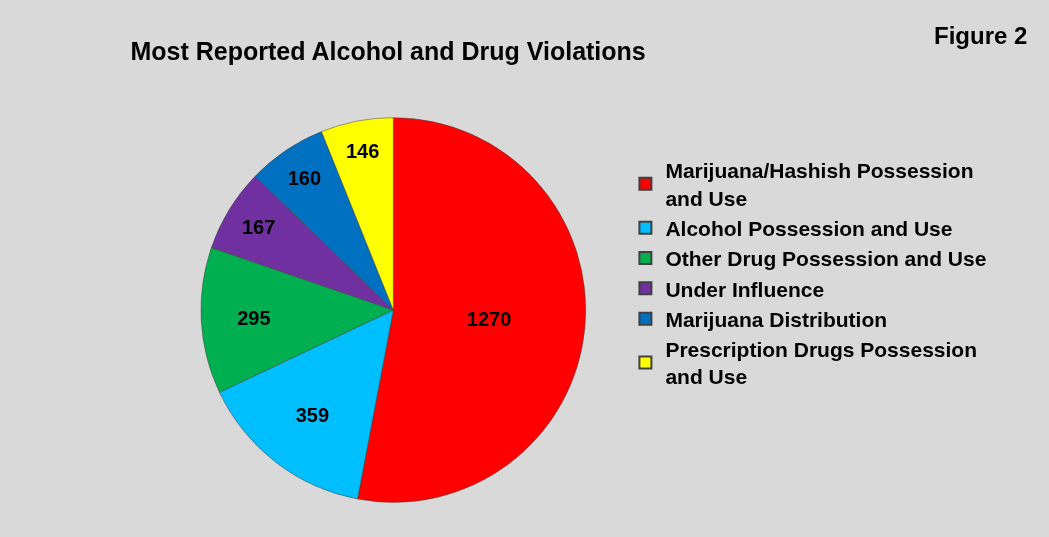  Describe the element at coordinates (981, 35) in the screenshot. I see `caption: Figure 2` at that location.